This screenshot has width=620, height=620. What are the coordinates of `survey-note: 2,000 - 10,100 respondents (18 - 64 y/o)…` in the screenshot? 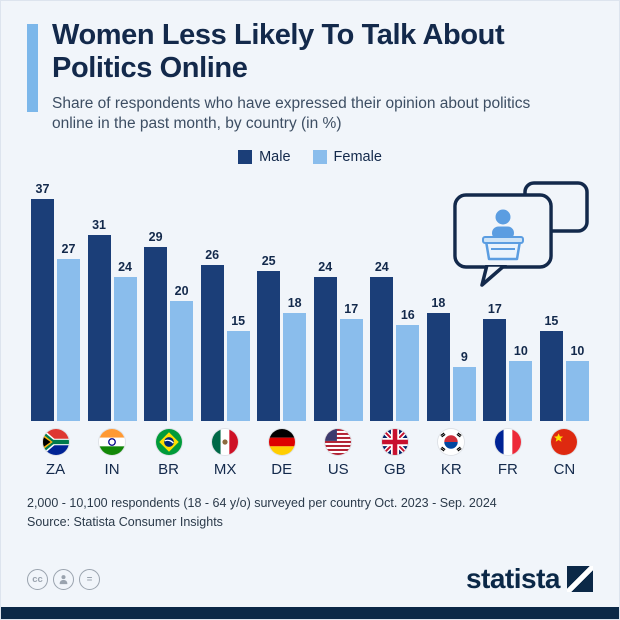 It's located at (262, 503).